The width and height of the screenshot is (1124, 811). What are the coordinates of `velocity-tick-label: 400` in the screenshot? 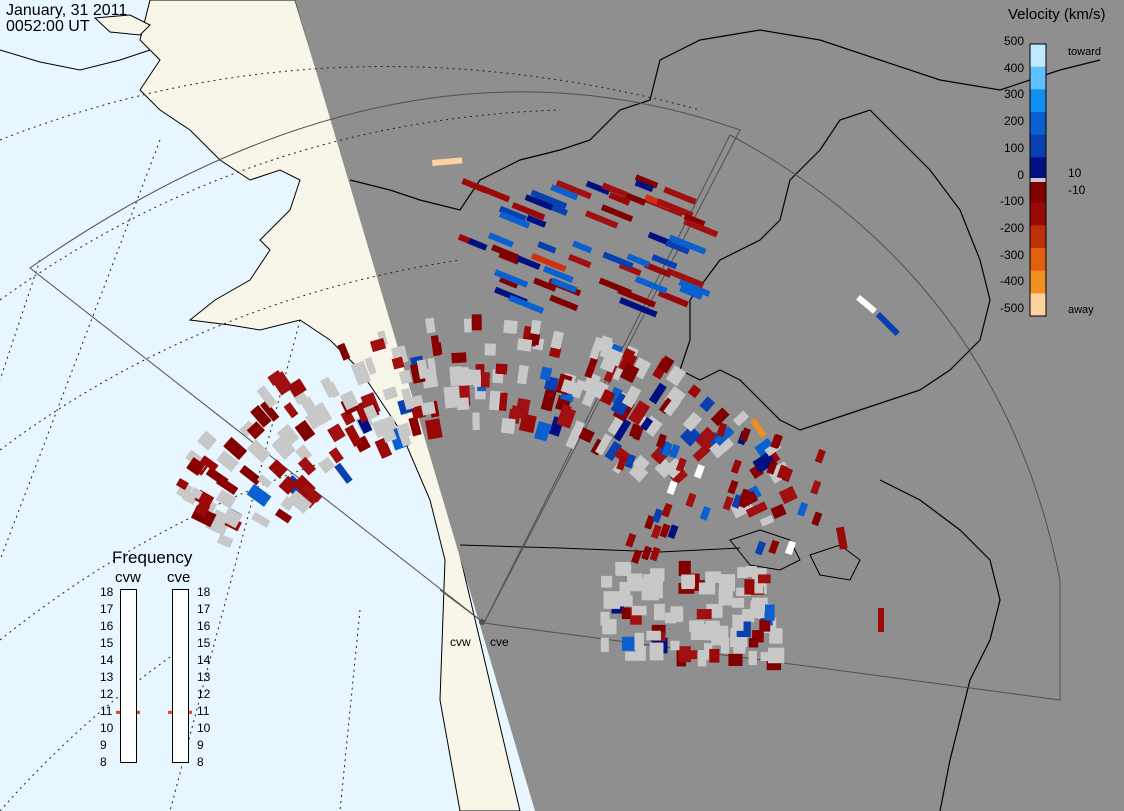 It's located at (1013, 67).